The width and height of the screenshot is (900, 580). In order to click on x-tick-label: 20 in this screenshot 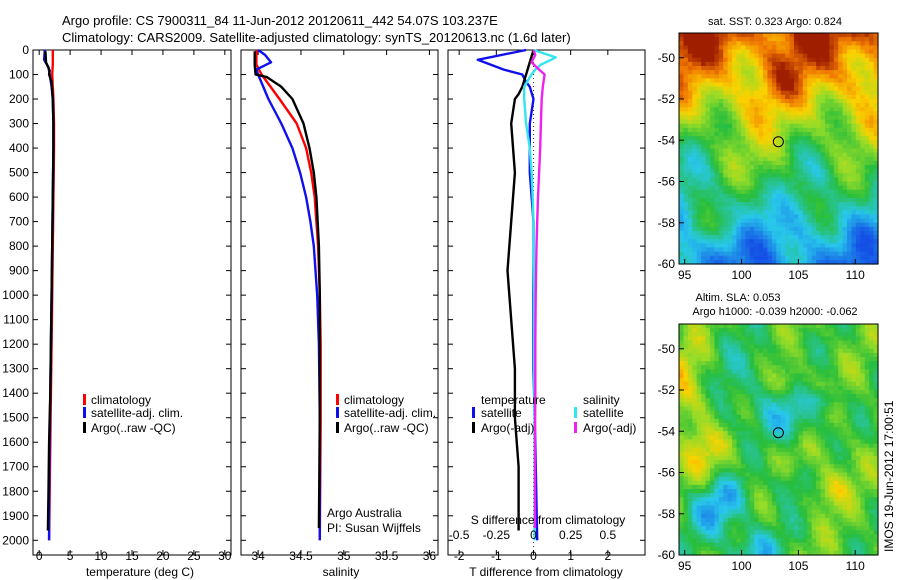, I will do `click(163, 556)`.